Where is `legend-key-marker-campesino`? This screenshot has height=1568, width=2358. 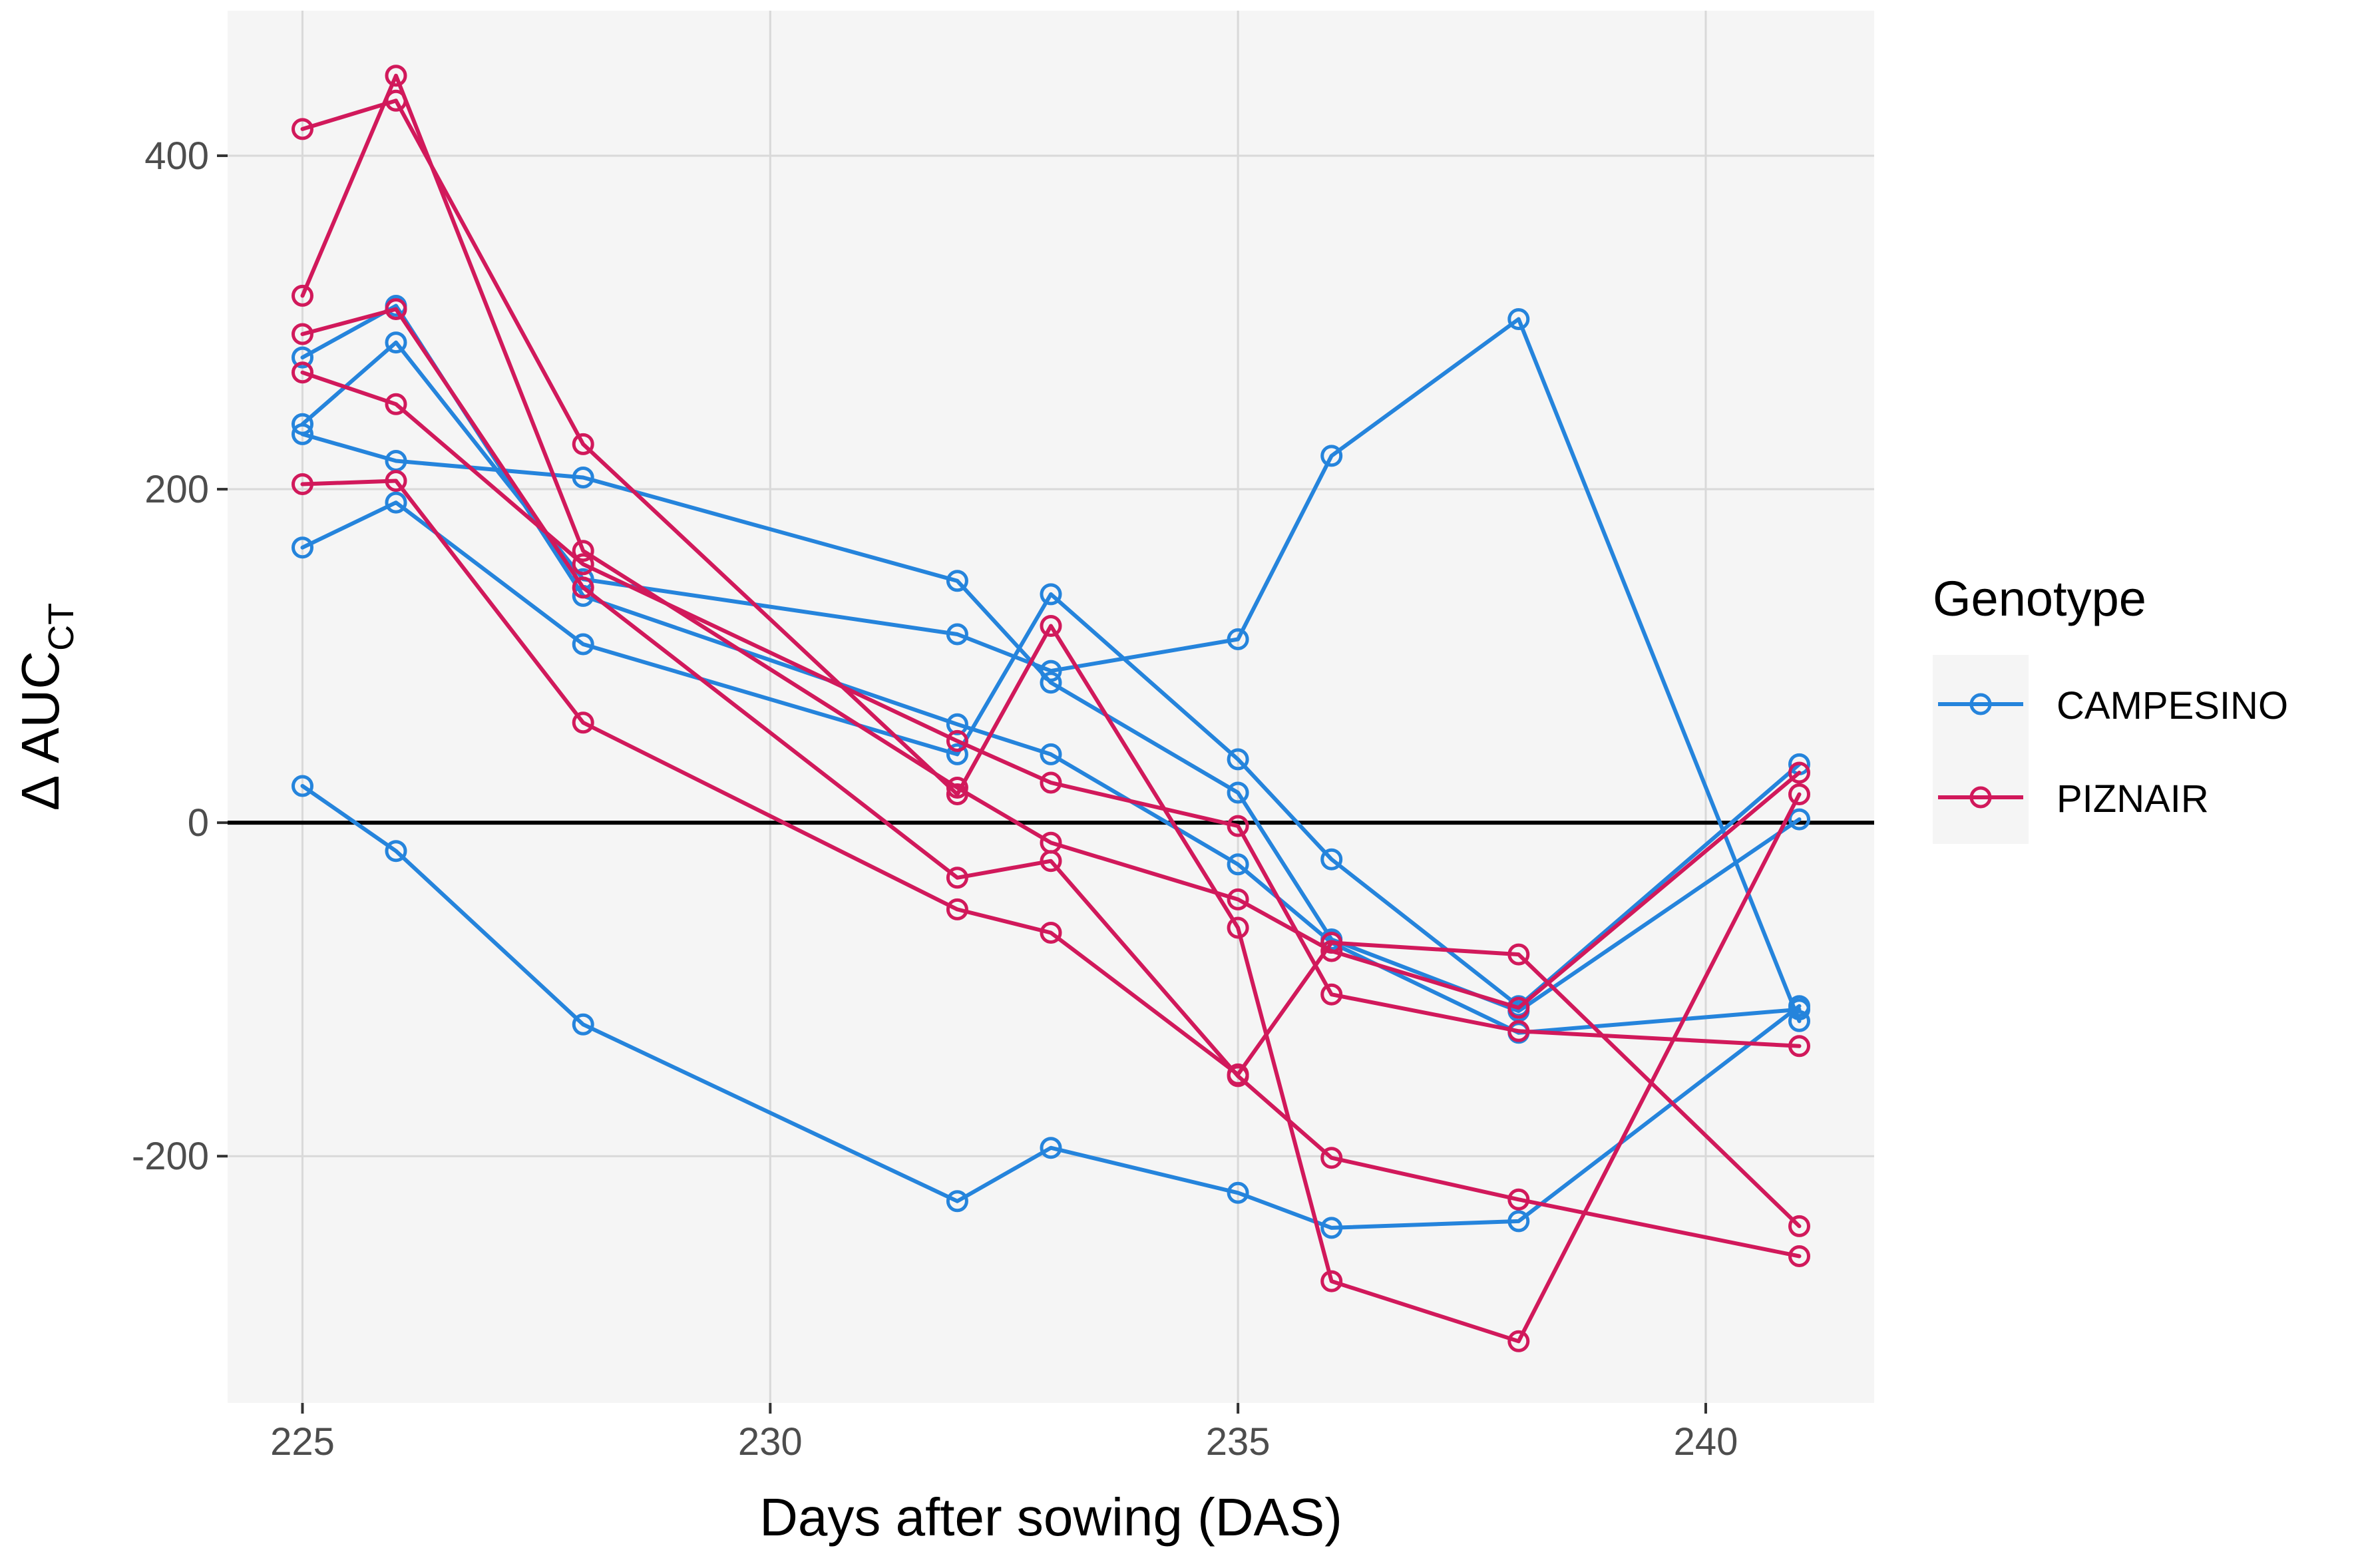 legend-key-marker-campesino is located at coordinates (1980, 704).